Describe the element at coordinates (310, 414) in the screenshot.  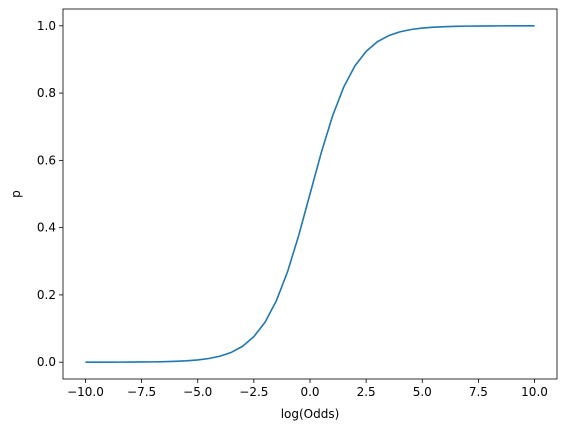
I see `x-axis-label: log(Odds)` at that location.